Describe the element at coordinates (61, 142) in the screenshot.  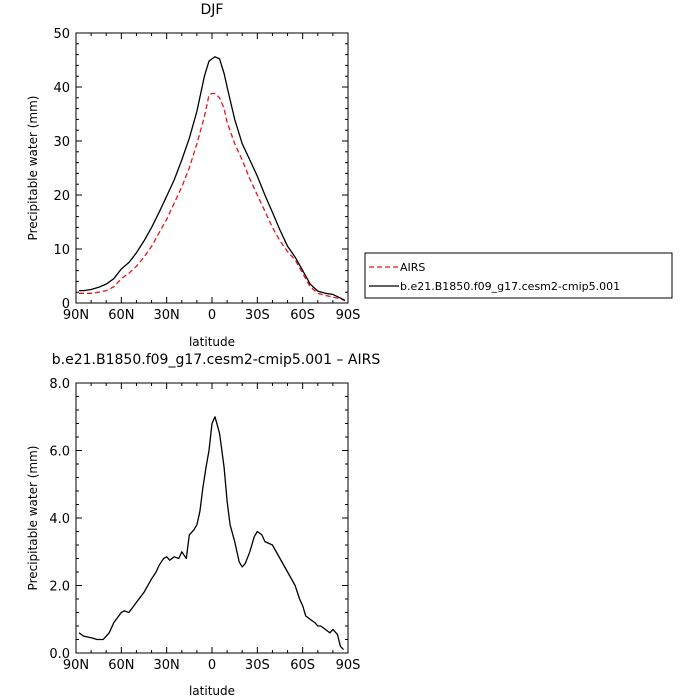
I see `y-tick-label: 30` at that location.